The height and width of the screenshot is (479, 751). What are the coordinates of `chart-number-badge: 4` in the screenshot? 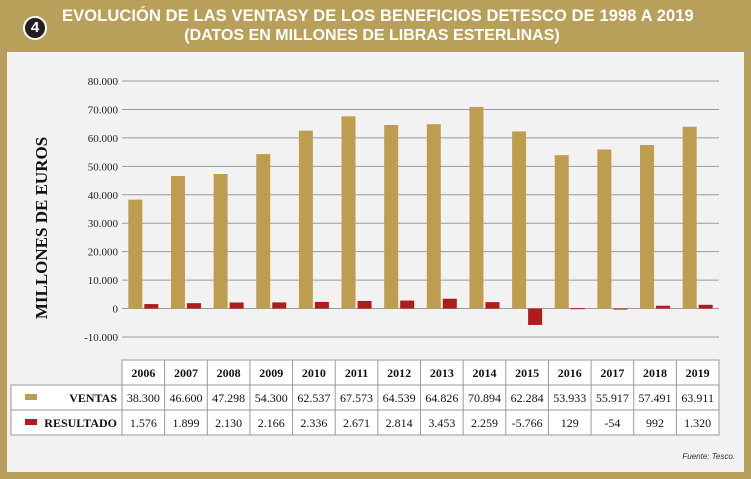 It's located at (35, 28).